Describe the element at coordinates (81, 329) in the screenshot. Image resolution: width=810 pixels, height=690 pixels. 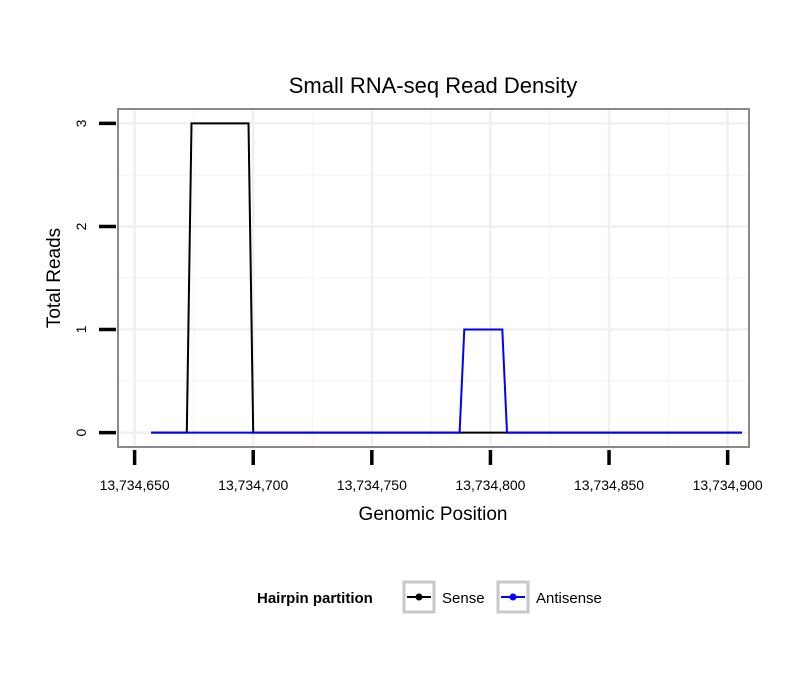
I see `y-tick-label: 1` at that location.